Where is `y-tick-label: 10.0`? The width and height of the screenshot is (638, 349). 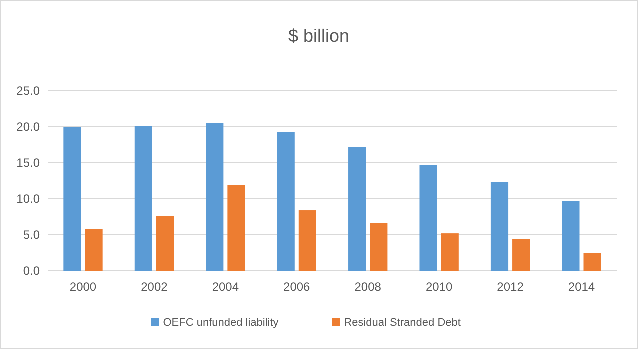
y-tick-label: 10.0 is located at coordinates (28, 199).